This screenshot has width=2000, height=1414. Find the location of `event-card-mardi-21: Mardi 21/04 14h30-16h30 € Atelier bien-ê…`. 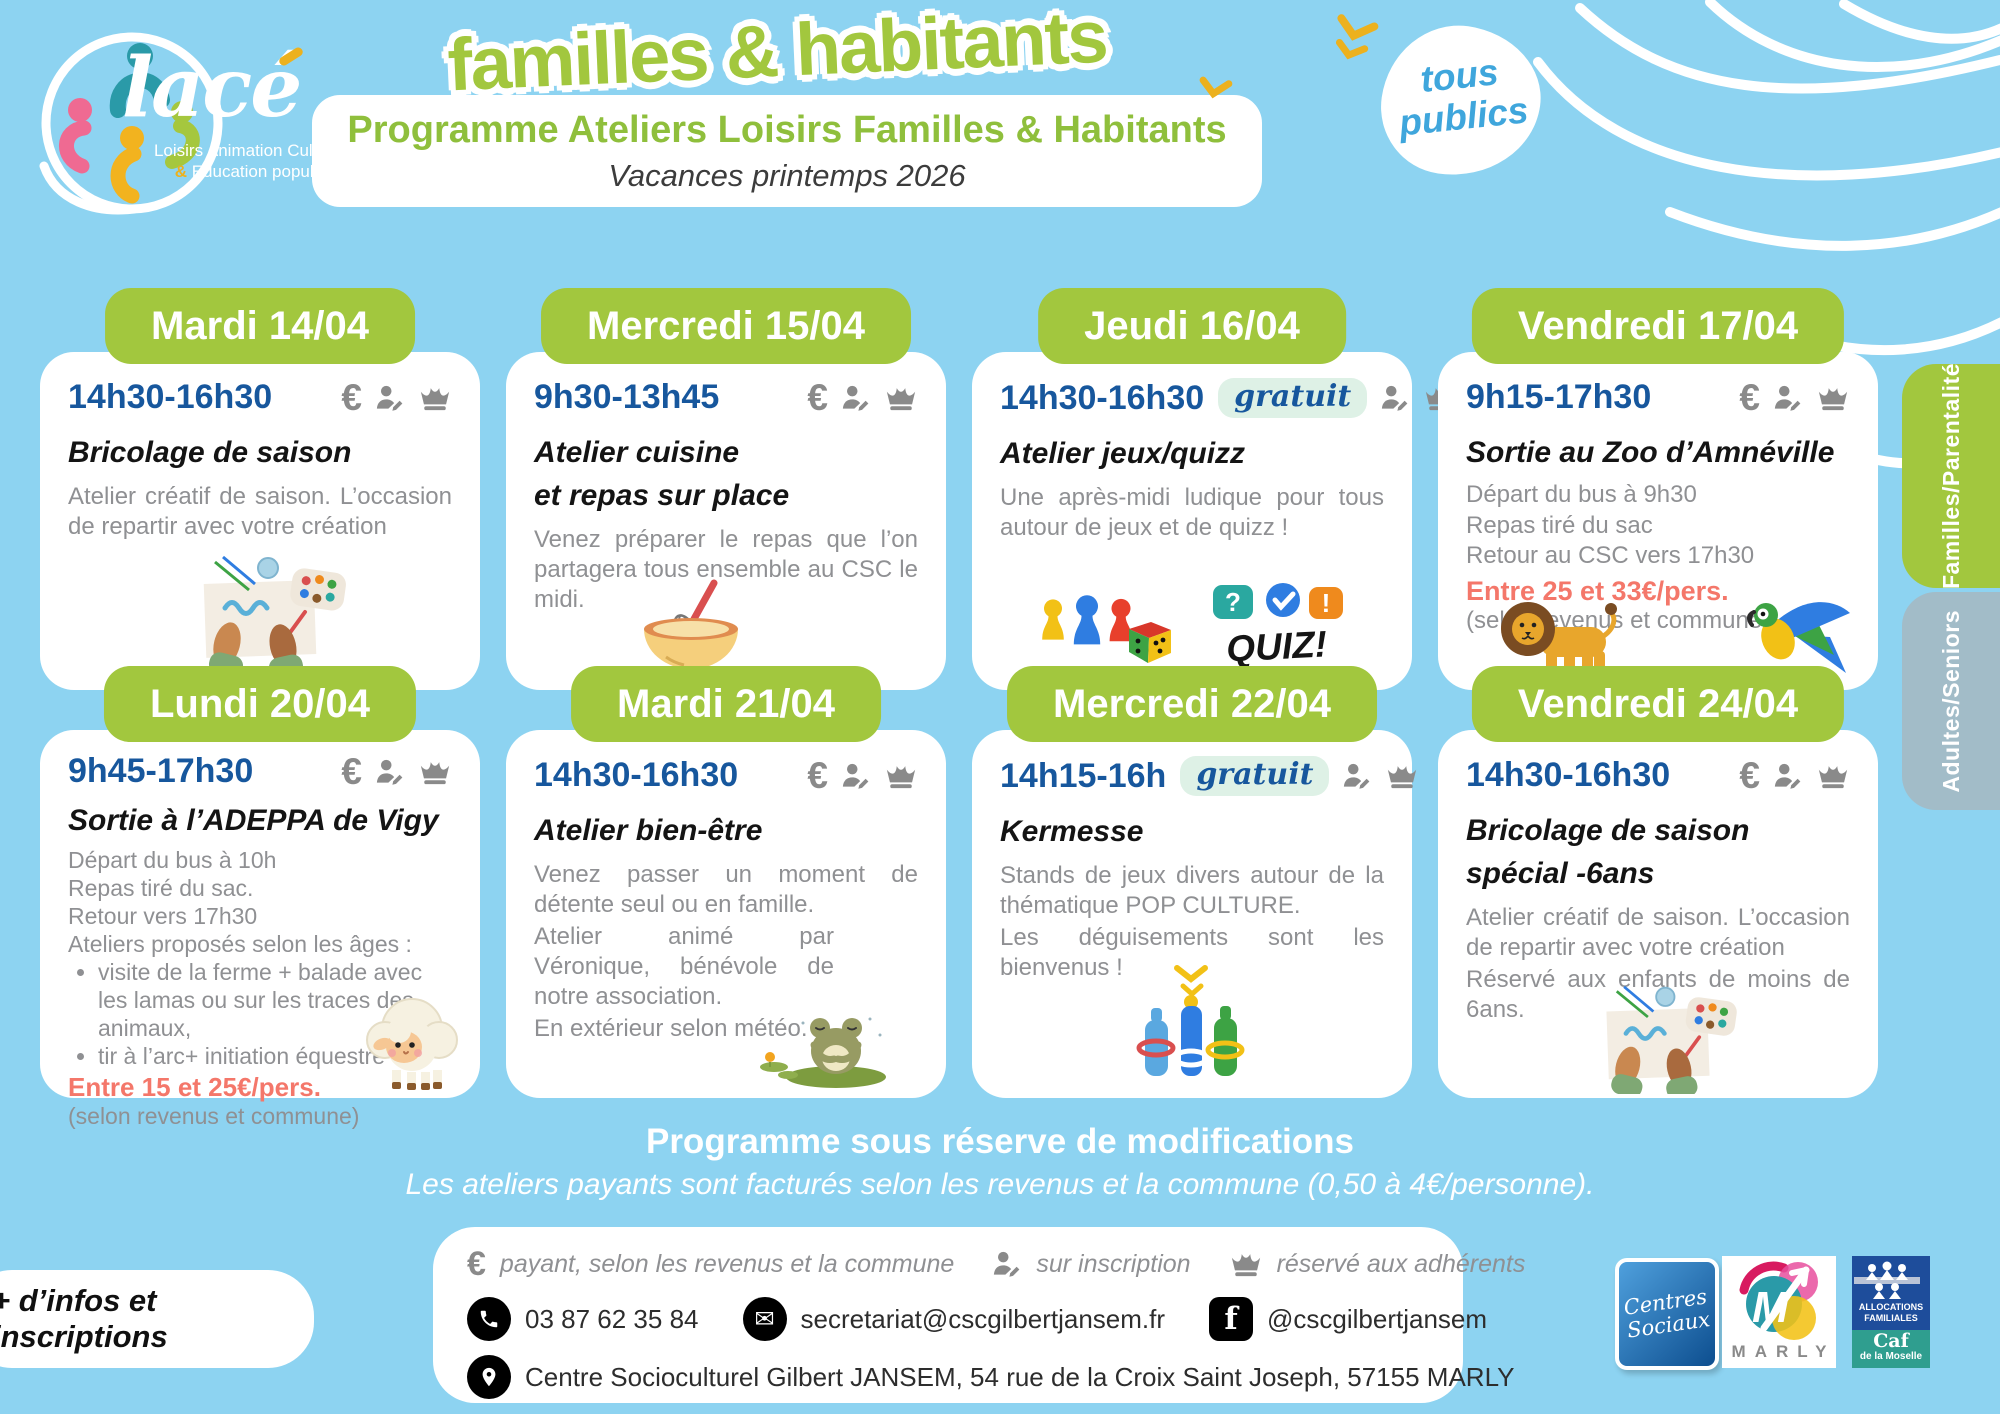

event-card-mardi-21: Mardi 21/04 14h30-16h30 € Atelier bien-ê… is located at coordinates (726, 882).